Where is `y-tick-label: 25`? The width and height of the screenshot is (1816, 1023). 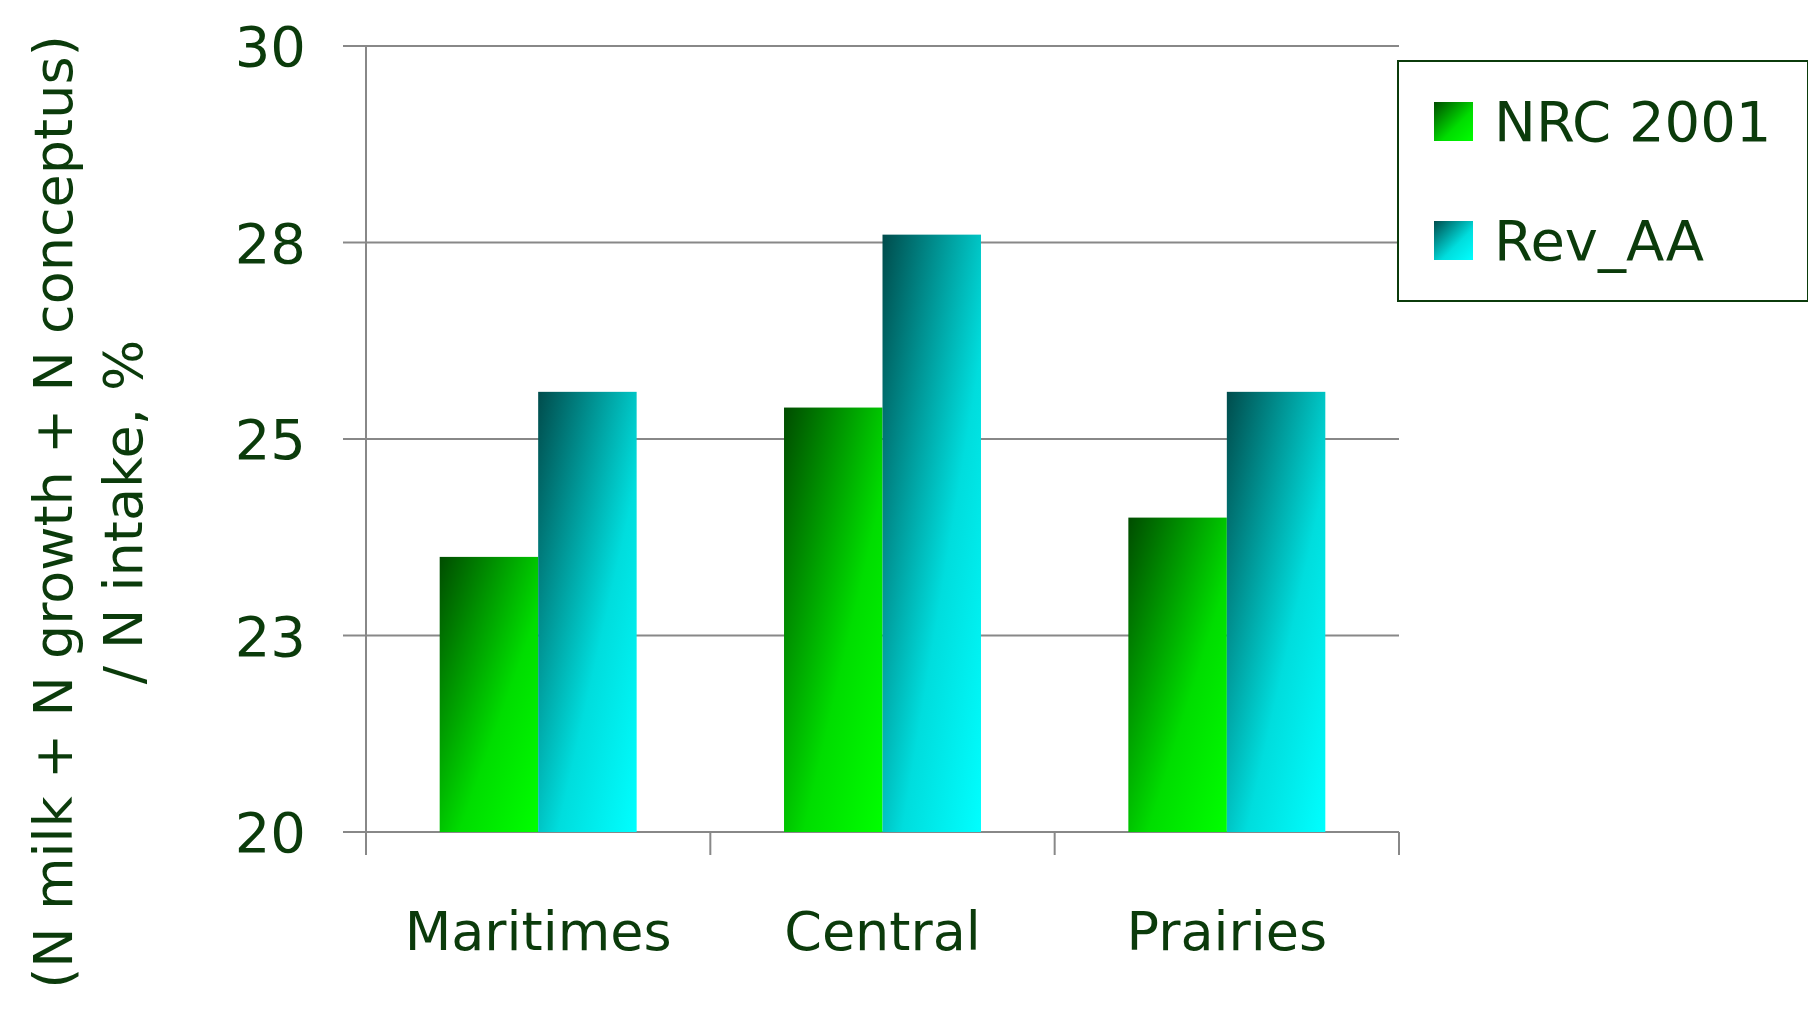 y-tick-label: 25 is located at coordinates (270, 440).